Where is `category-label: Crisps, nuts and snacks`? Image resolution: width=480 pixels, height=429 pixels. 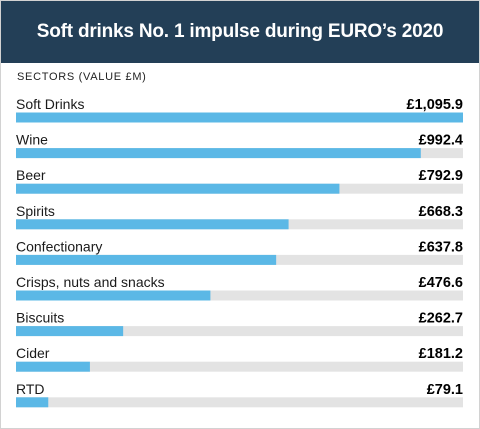 category-label: Crisps, nuts and snacks is located at coordinates (90, 282).